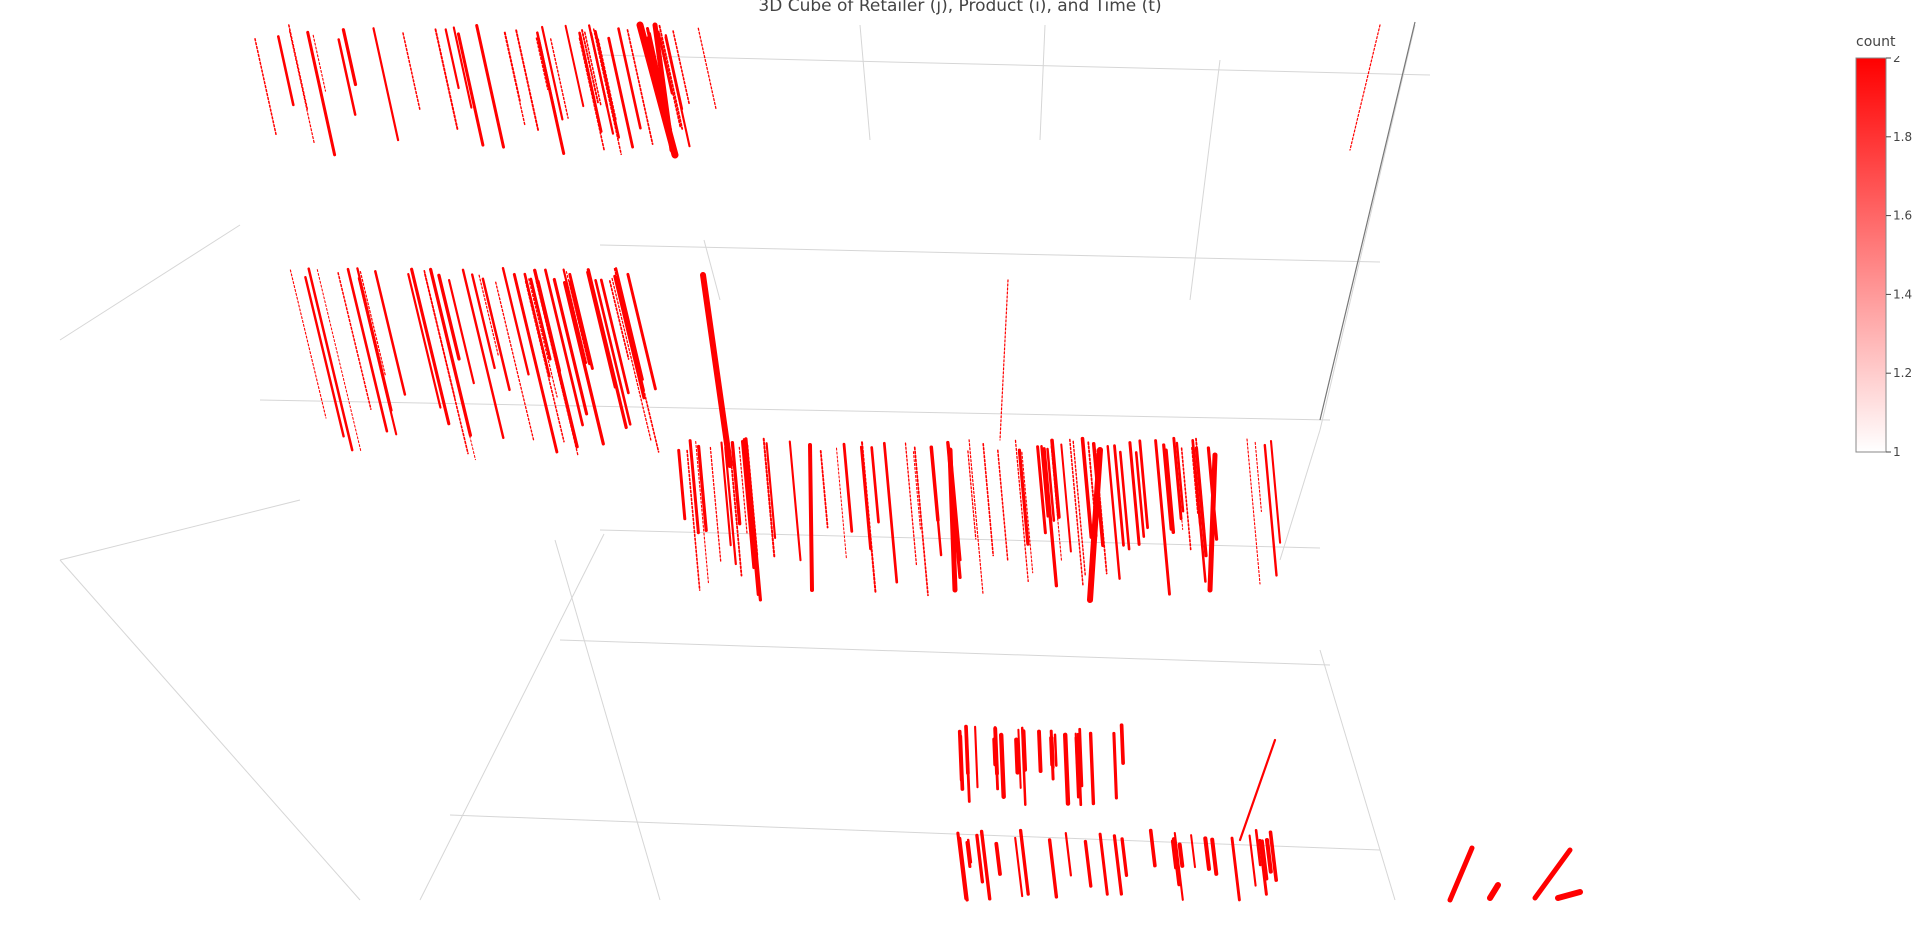 This screenshot has width=1920, height=934. What do you see at coordinates (1902, 373) in the screenshot?
I see `colorbar-tick-label: 1.2` at bounding box center [1902, 373].